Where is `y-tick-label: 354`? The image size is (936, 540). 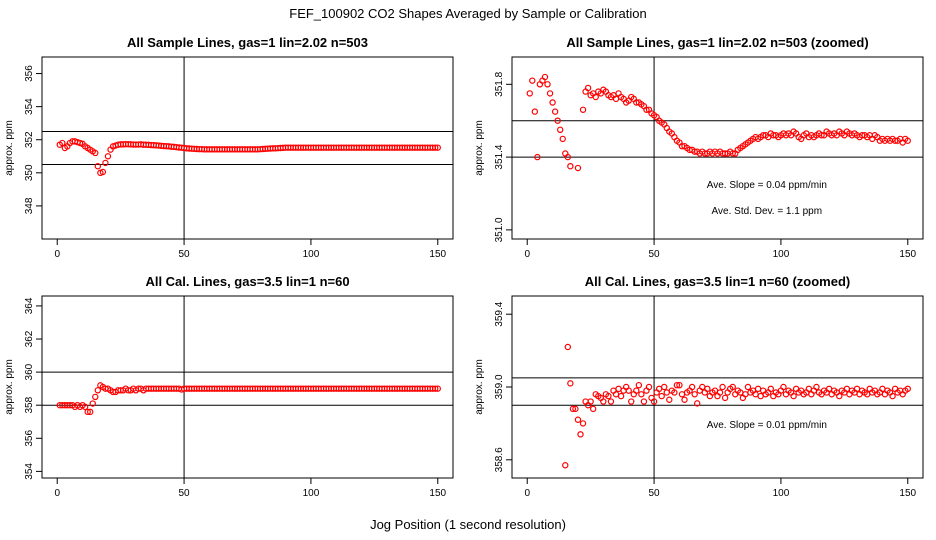
y-tick-label: 354 is located at coordinates (29, 471).